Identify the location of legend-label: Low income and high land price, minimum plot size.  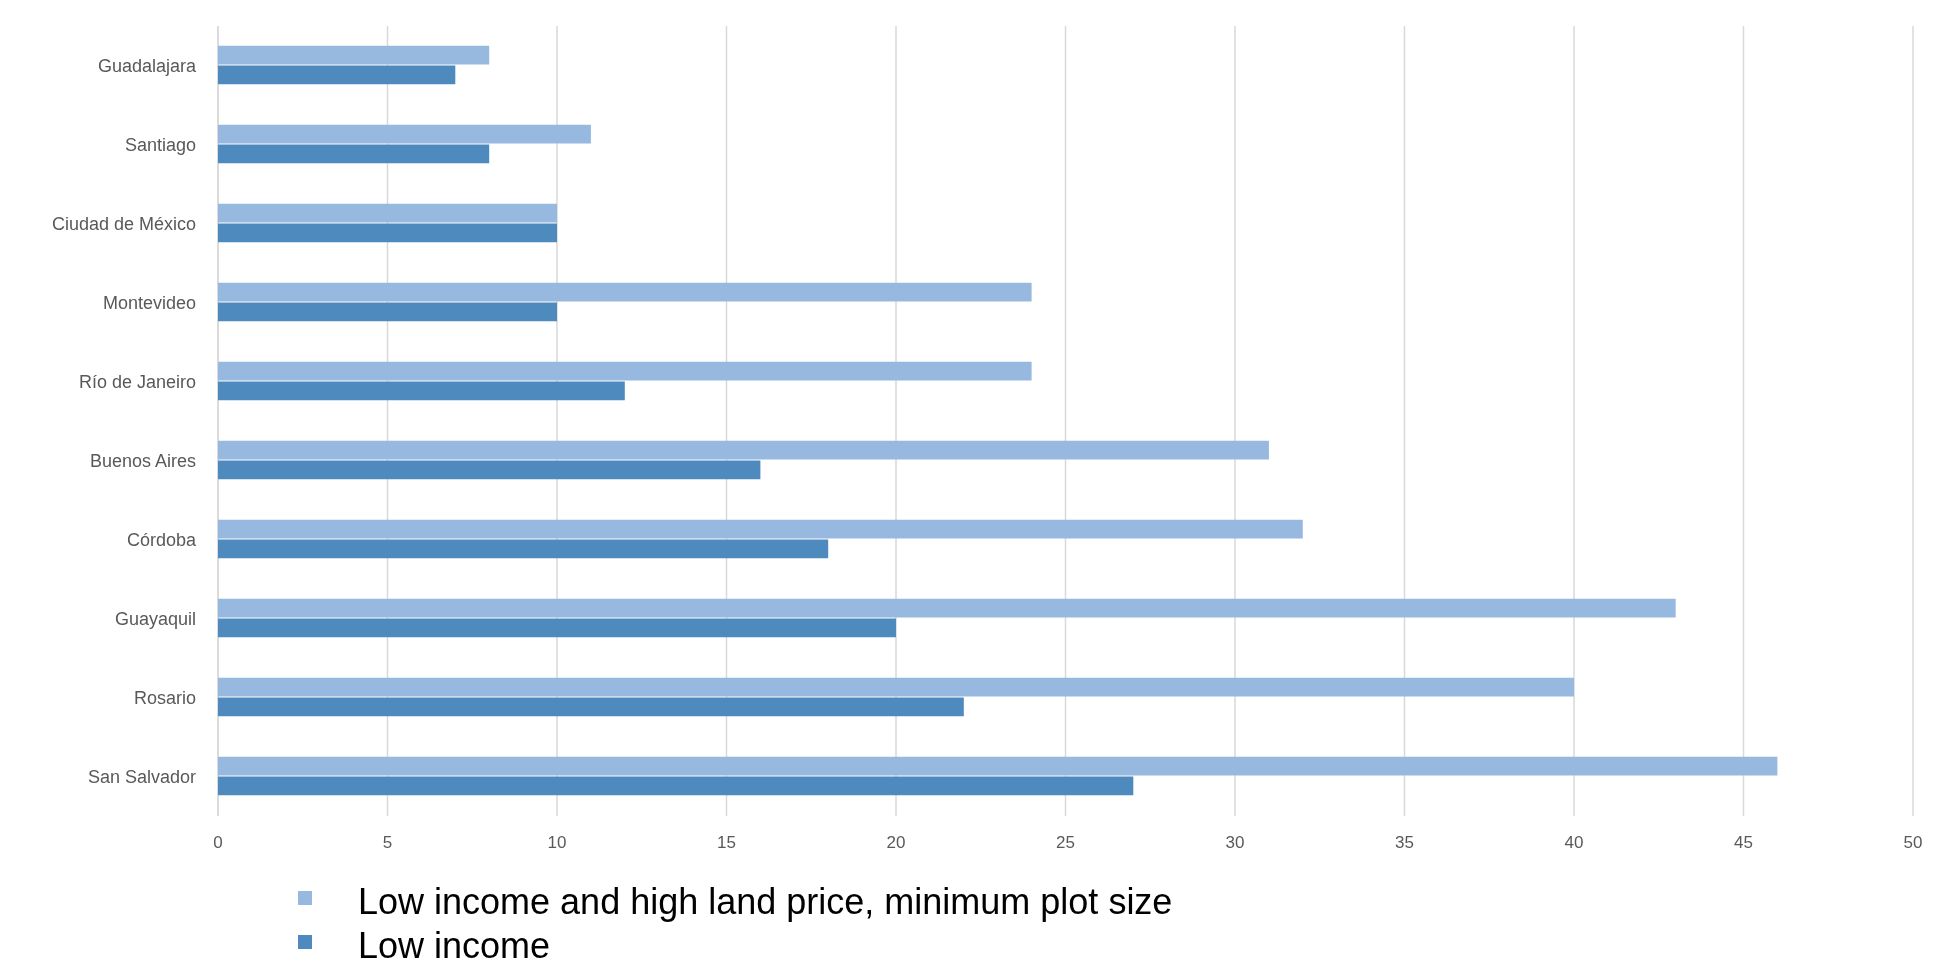
(765, 901).